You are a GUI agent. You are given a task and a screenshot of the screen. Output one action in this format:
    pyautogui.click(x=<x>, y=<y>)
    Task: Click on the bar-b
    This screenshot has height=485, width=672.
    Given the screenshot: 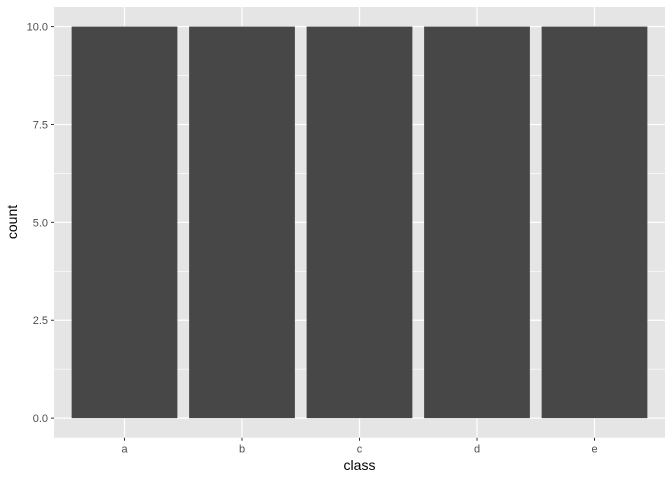 What is the action you would take?
    pyautogui.click(x=242, y=222)
    